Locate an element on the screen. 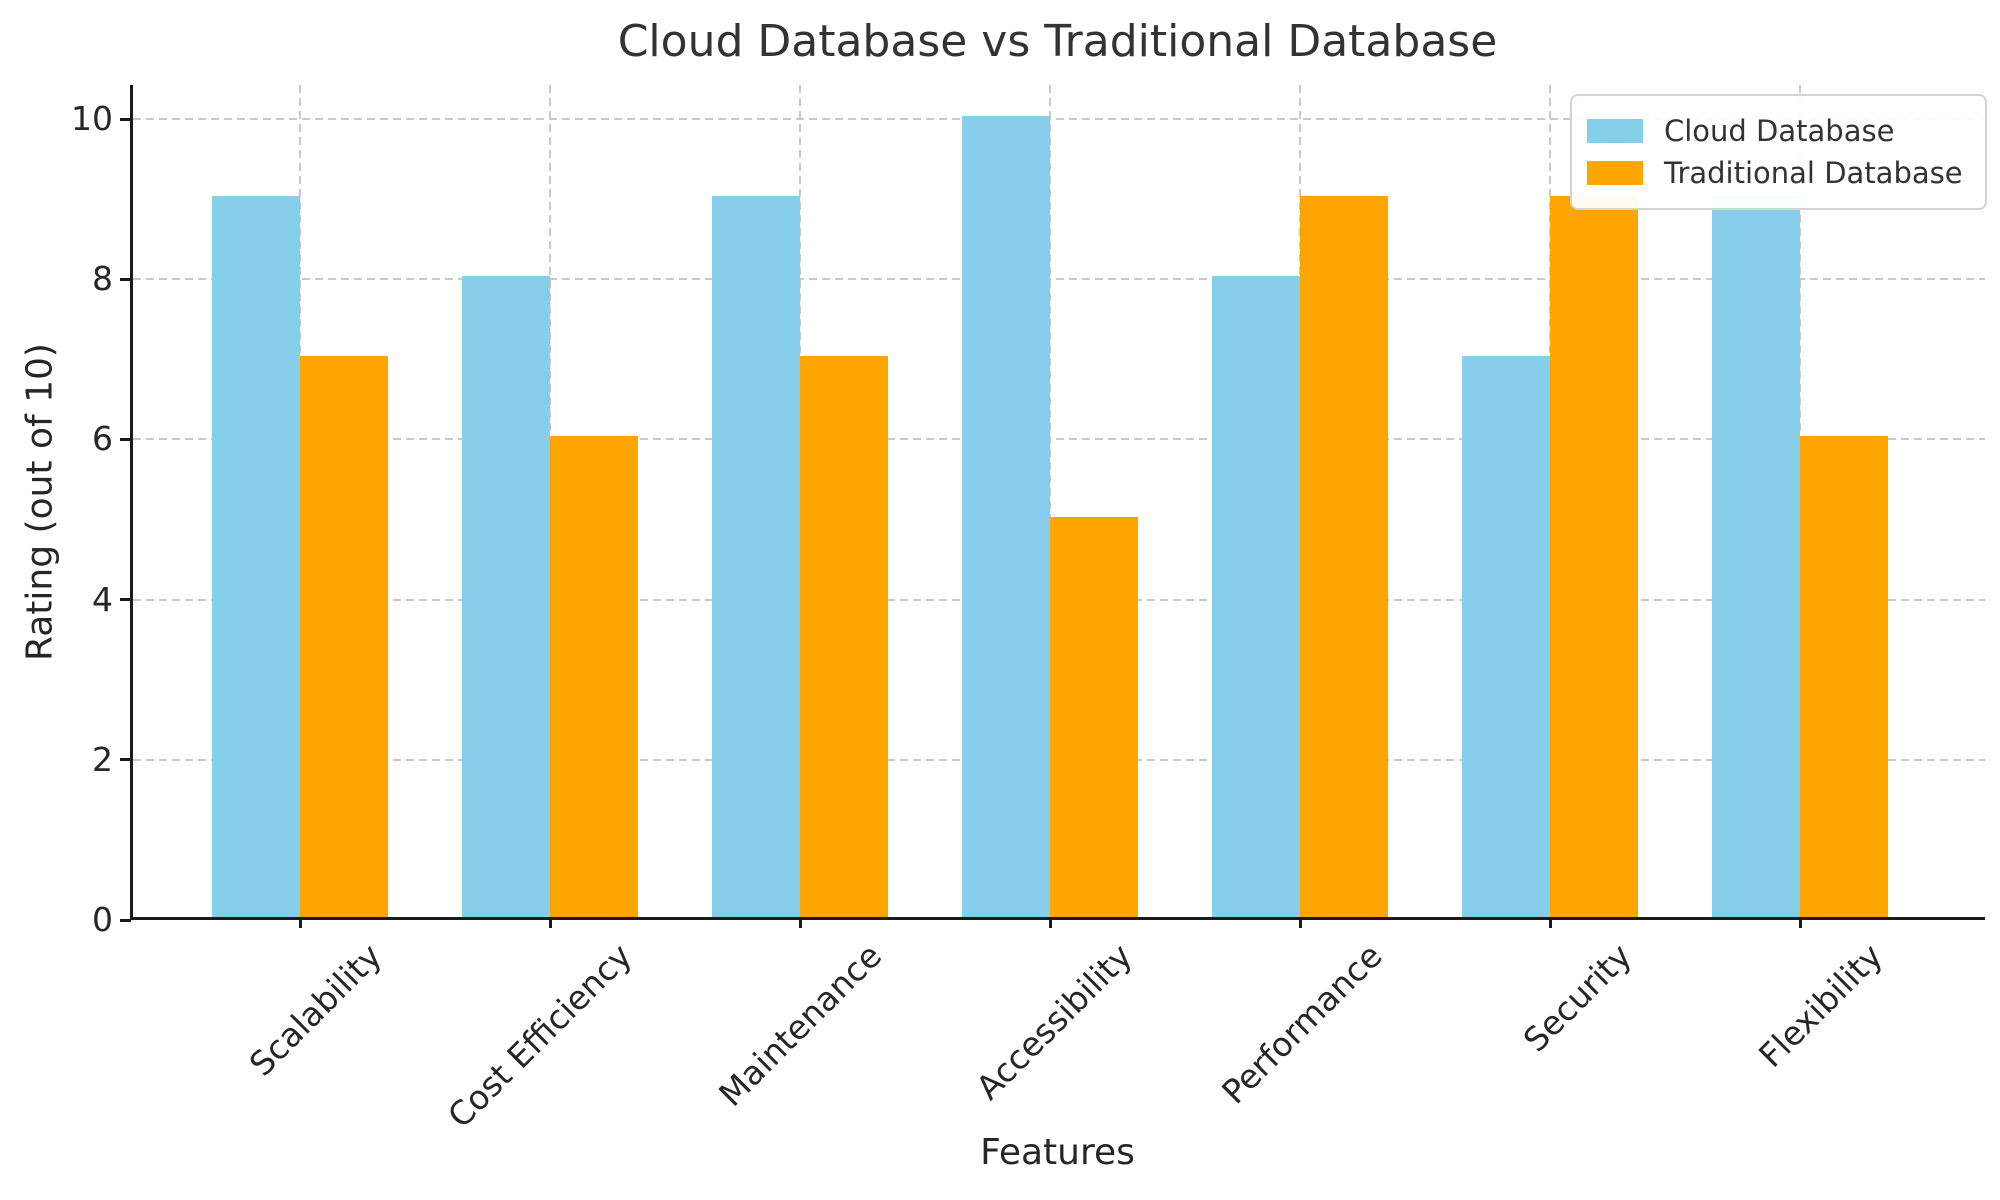 The height and width of the screenshot is (1200, 2000). bar-cloud-database-security is located at coordinates (1506, 636).